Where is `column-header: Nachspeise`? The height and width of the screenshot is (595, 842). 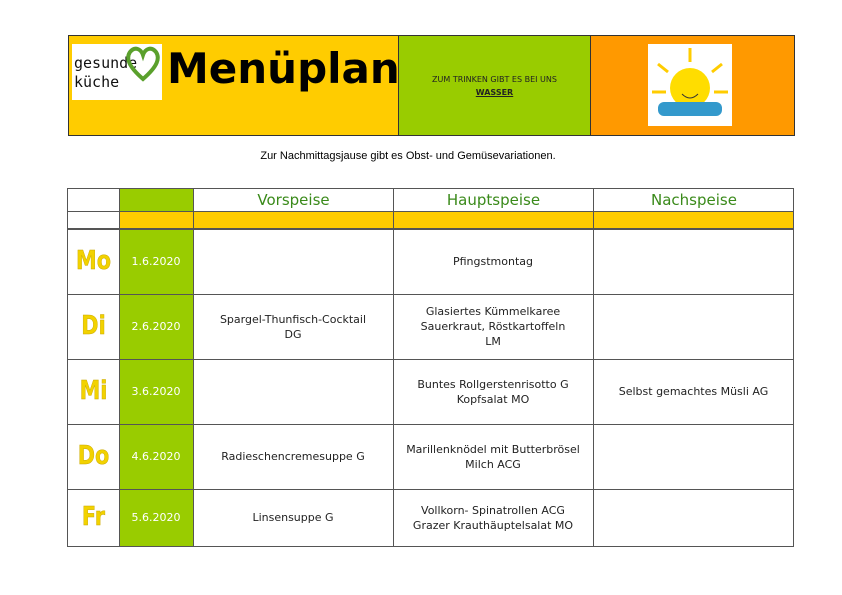 column-header: Nachspeise is located at coordinates (693, 200).